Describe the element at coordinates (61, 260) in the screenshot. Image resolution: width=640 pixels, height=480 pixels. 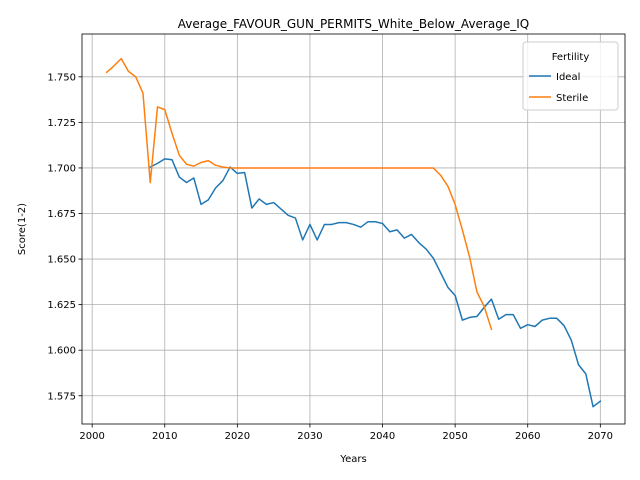
I see `y-tick-label: 1.650` at that location.